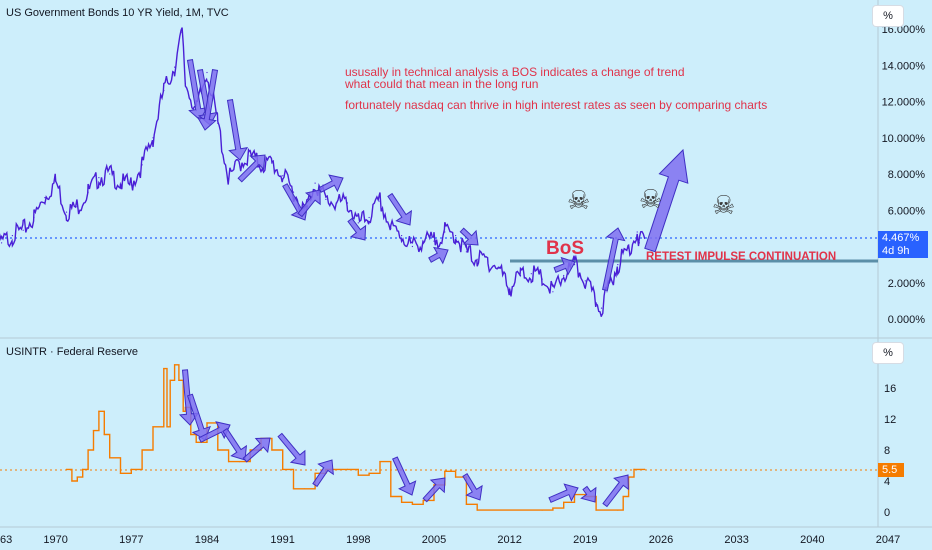 The image size is (932, 550). I want to click on fed-current-value-tag: 5.5, so click(891, 470).